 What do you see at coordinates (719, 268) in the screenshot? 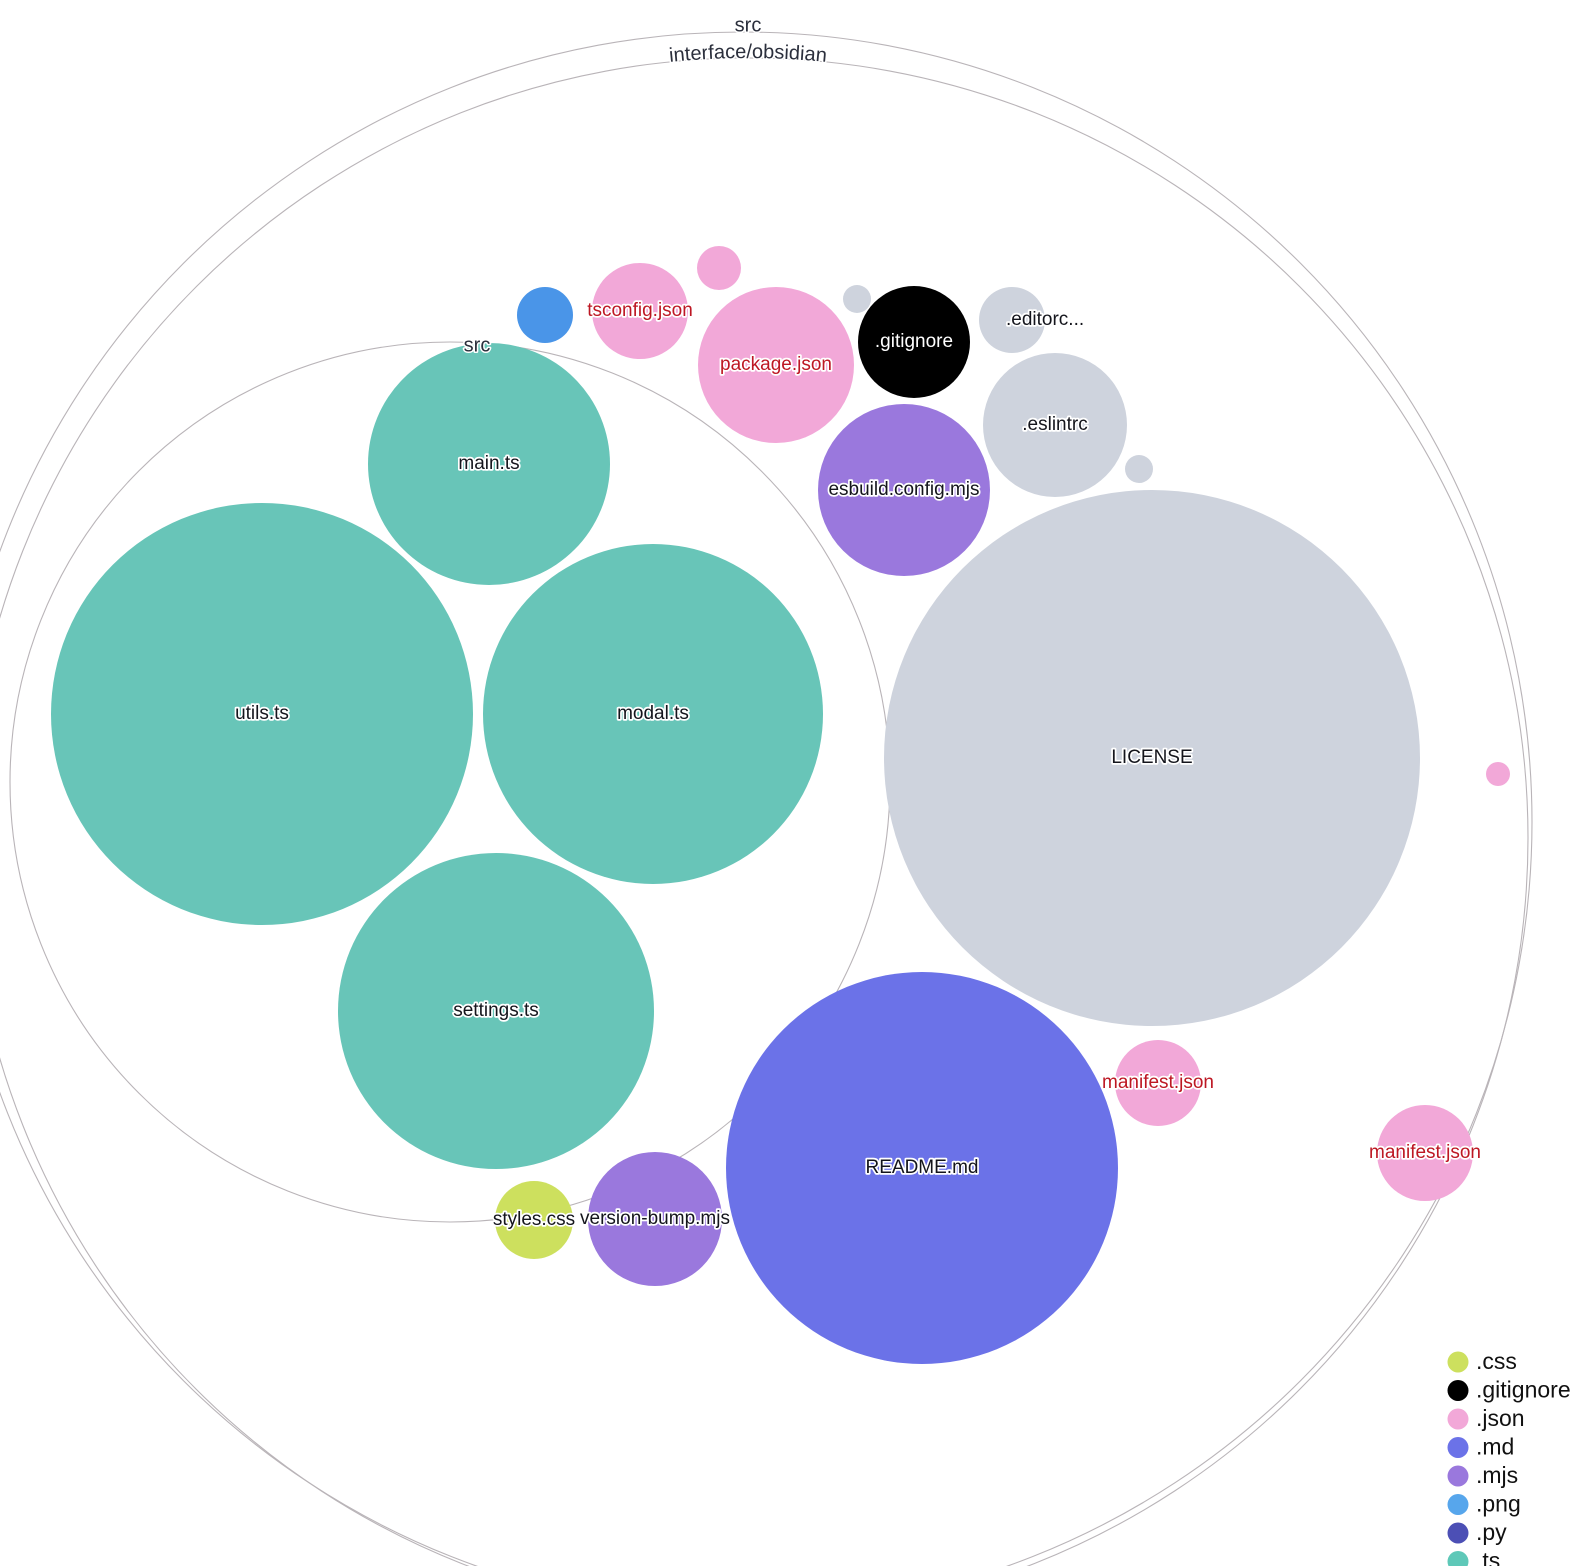
I see `node-circle-small-json-top` at bounding box center [719, 268].